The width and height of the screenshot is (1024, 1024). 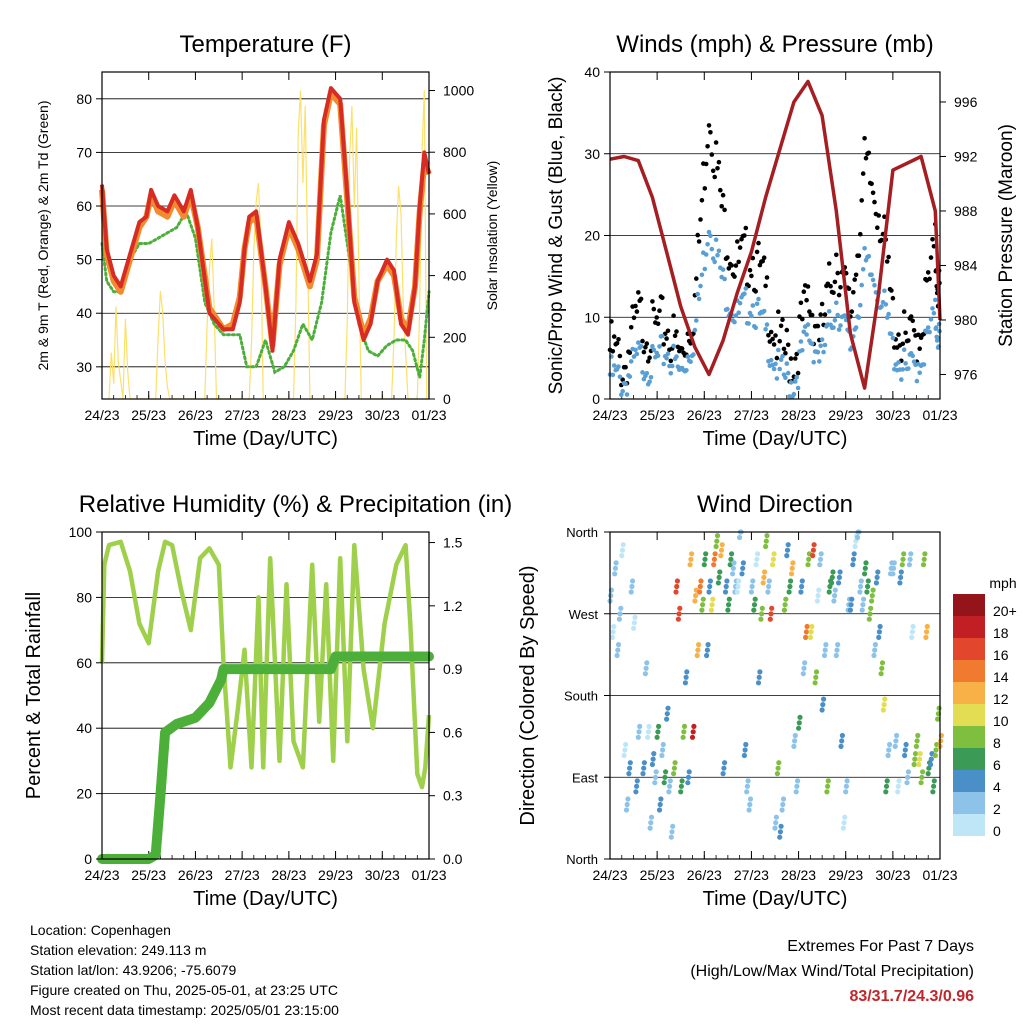 What do you see at coordinates (592, 317) in the screenshot?
I see `y-tick-label: 10` at bounding box center [592, 317].